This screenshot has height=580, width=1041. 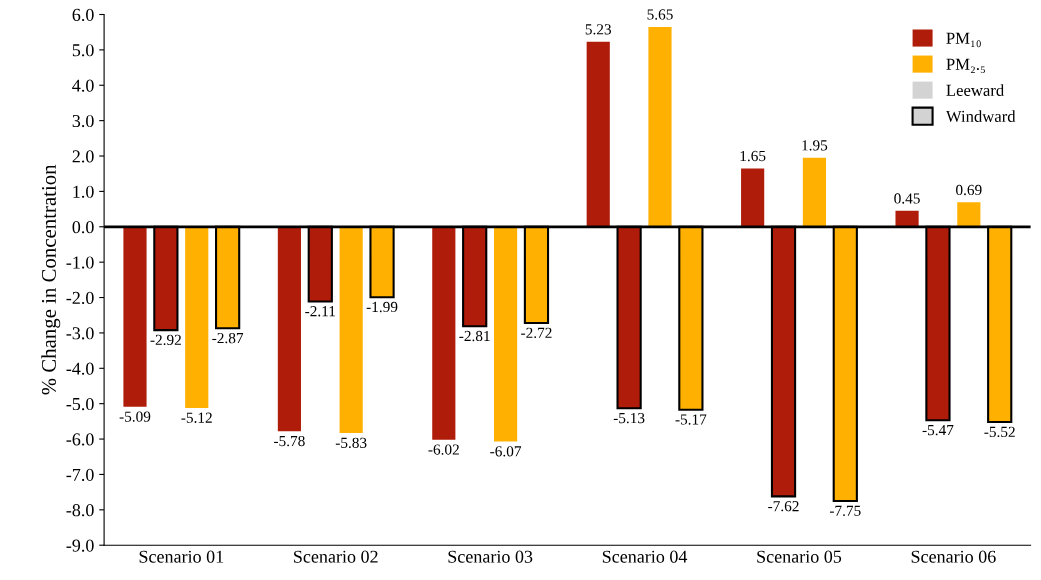 What do you see at coordinates (289, 441) in the screenshot?
I see `data-label: -5.78` at bounding box center [289, 441].